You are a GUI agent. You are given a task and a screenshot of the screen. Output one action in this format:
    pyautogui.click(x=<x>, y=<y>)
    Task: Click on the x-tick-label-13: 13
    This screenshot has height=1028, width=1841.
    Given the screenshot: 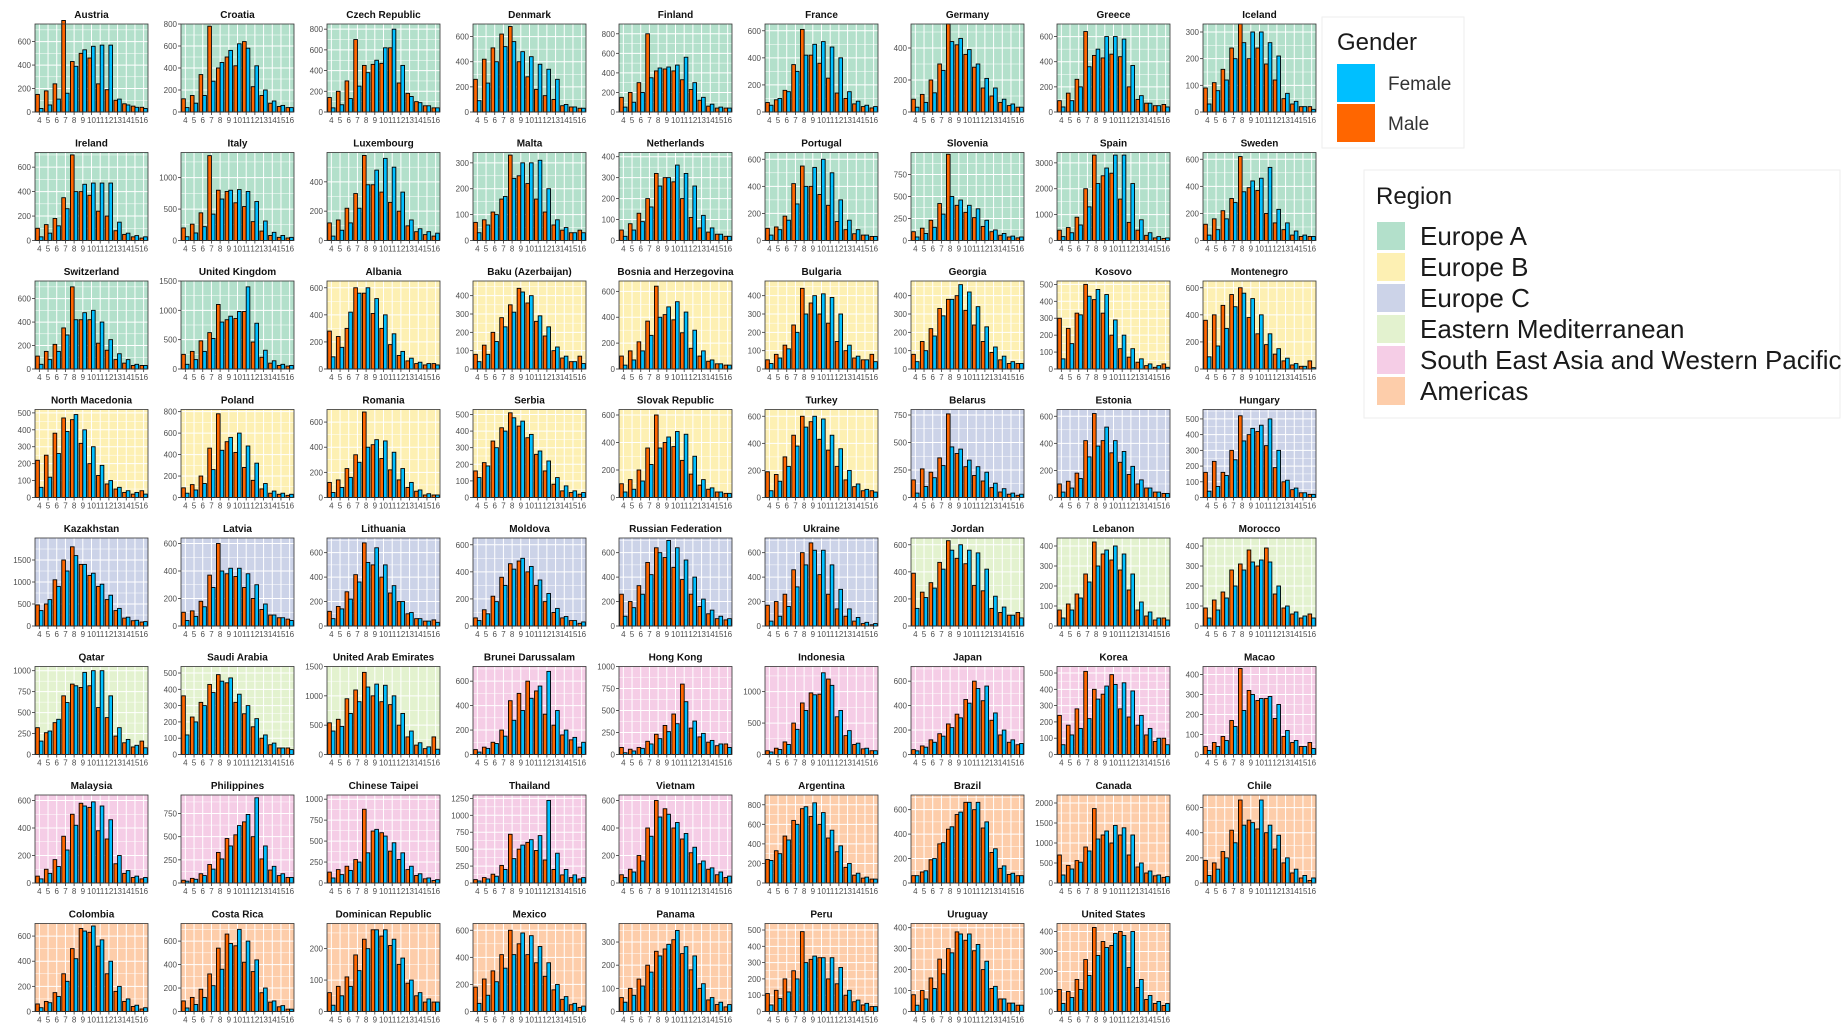 What is the action you would take?
    pyautogui.click(x=555, y=634)
    